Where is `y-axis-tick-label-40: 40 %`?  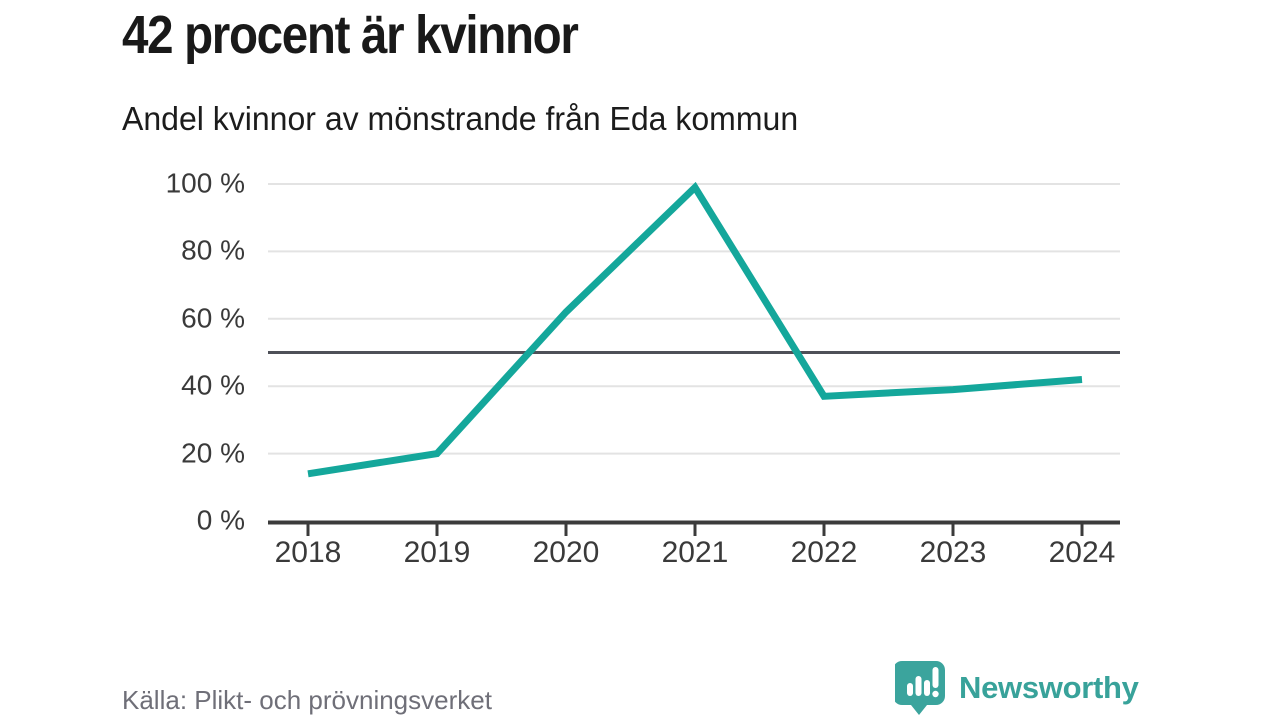 y-axis-tick-label-40: 40 % is located at coordinates (213, 385).